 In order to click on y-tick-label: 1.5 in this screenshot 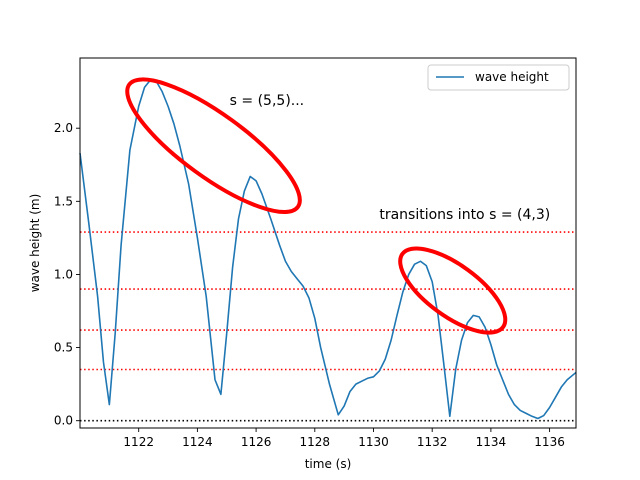, I will do `click(63, 201)`.